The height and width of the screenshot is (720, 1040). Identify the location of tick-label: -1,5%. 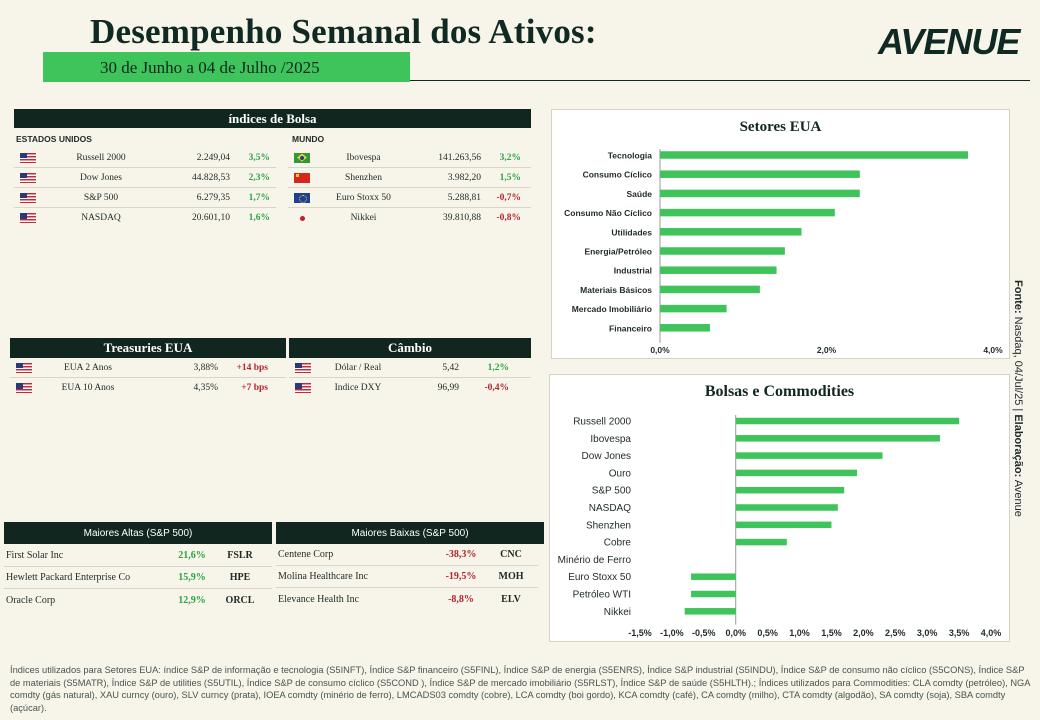
(640, 633).